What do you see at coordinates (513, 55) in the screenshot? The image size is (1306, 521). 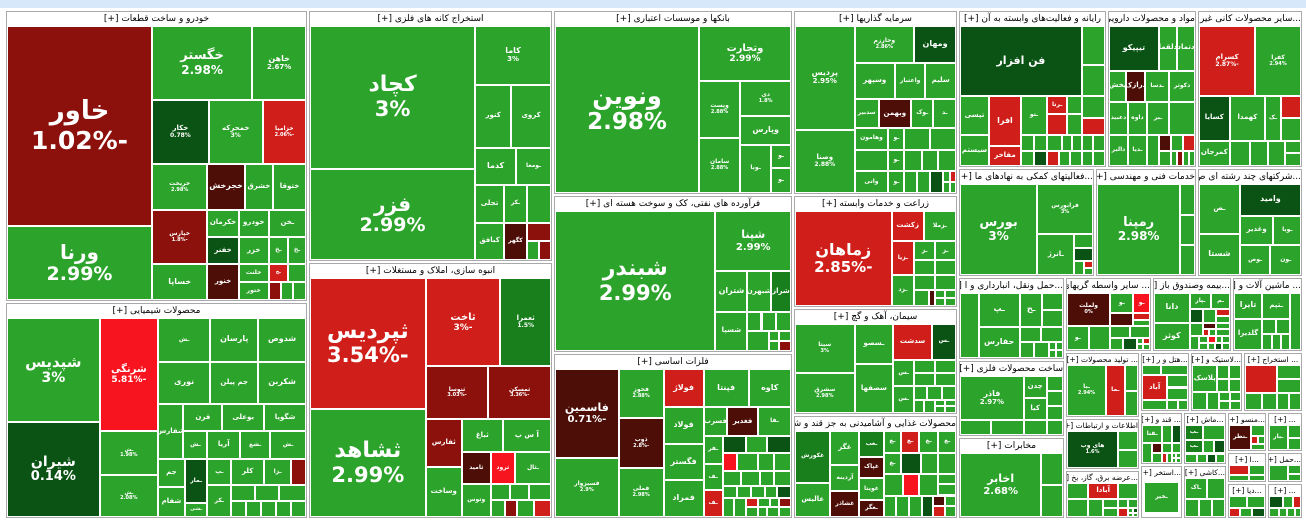 I see `stock-tile-کاما: کاما 3%` at bounding box center [513, 55].